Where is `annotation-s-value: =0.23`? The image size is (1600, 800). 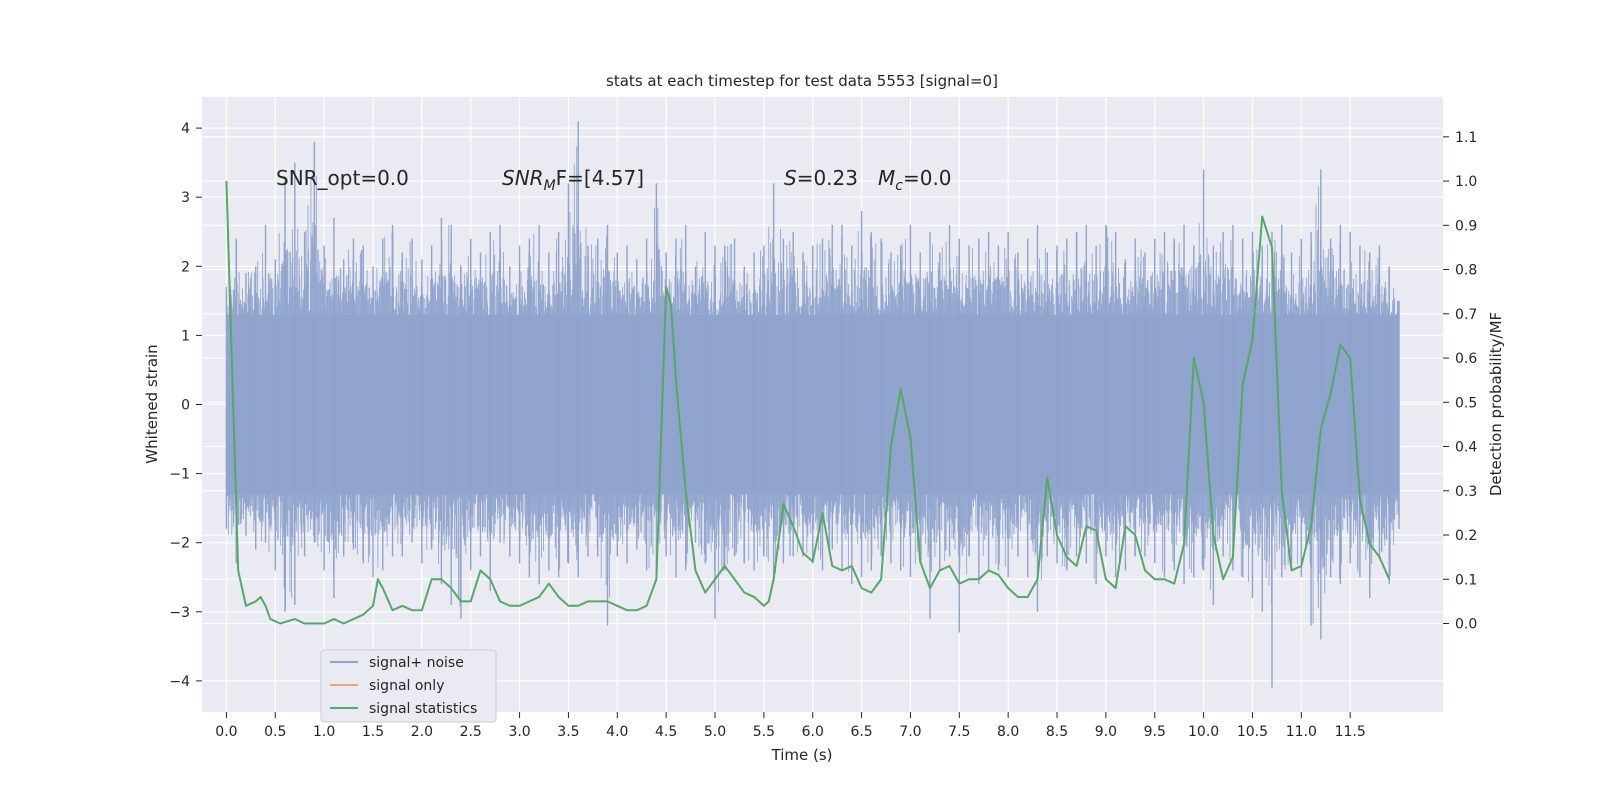 annotation-s-value: =0.23 is located at coordinates (827, 178).